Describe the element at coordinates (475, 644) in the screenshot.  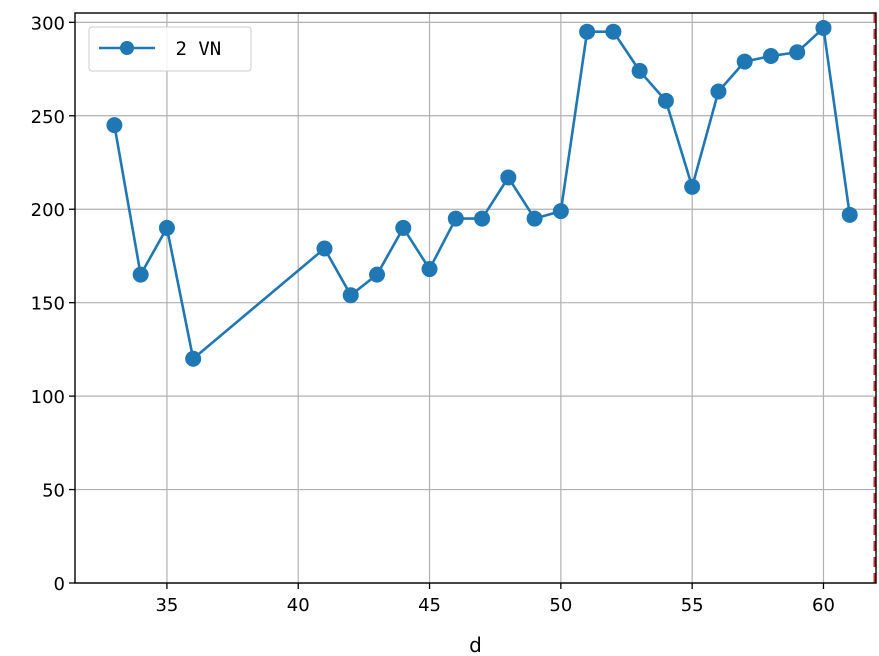
I see `x-axis-label: d` at that location.